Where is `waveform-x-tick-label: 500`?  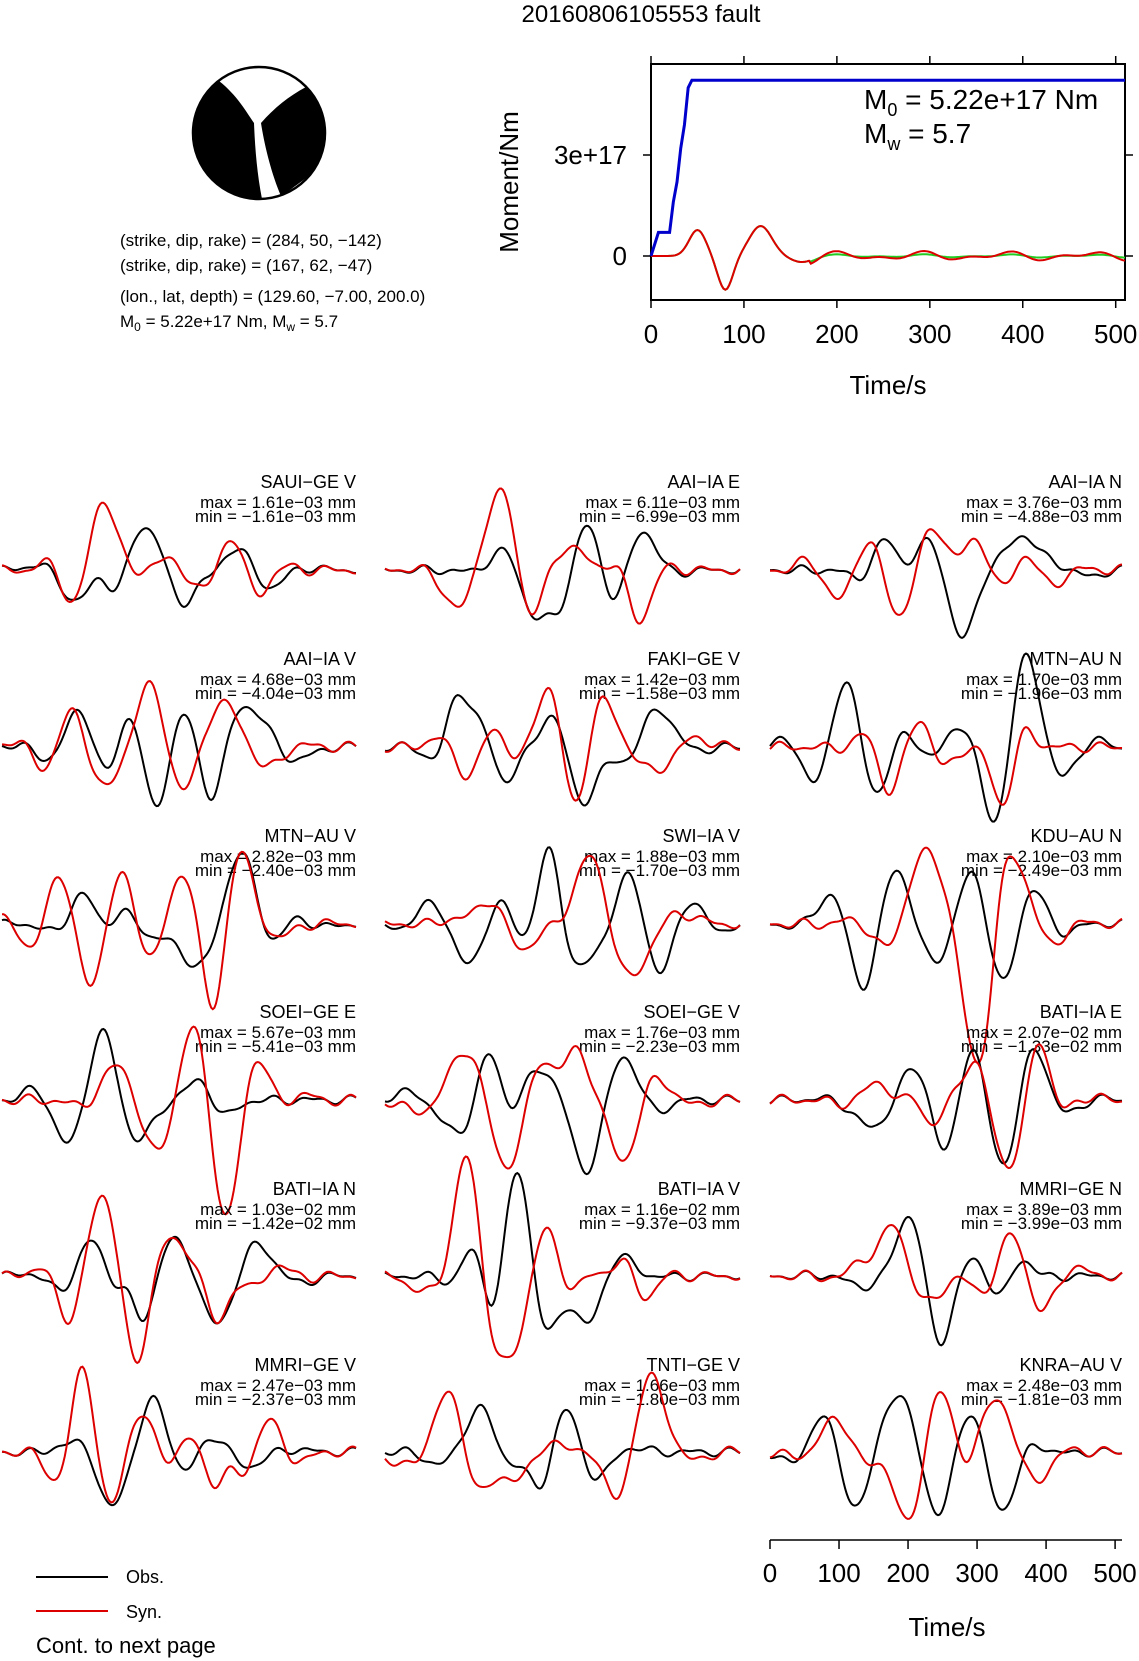
waveform-x-tick-label: 500 is located at coordinates (1114, 1573).